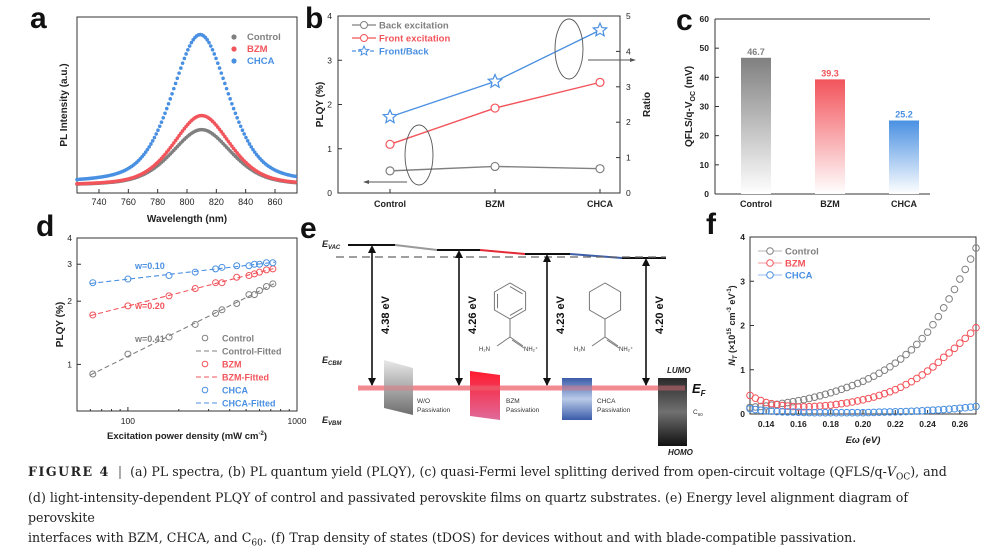 This screenshot has width=986, height=553. I want to click on y-tick-label: 20, so click(705, 136).